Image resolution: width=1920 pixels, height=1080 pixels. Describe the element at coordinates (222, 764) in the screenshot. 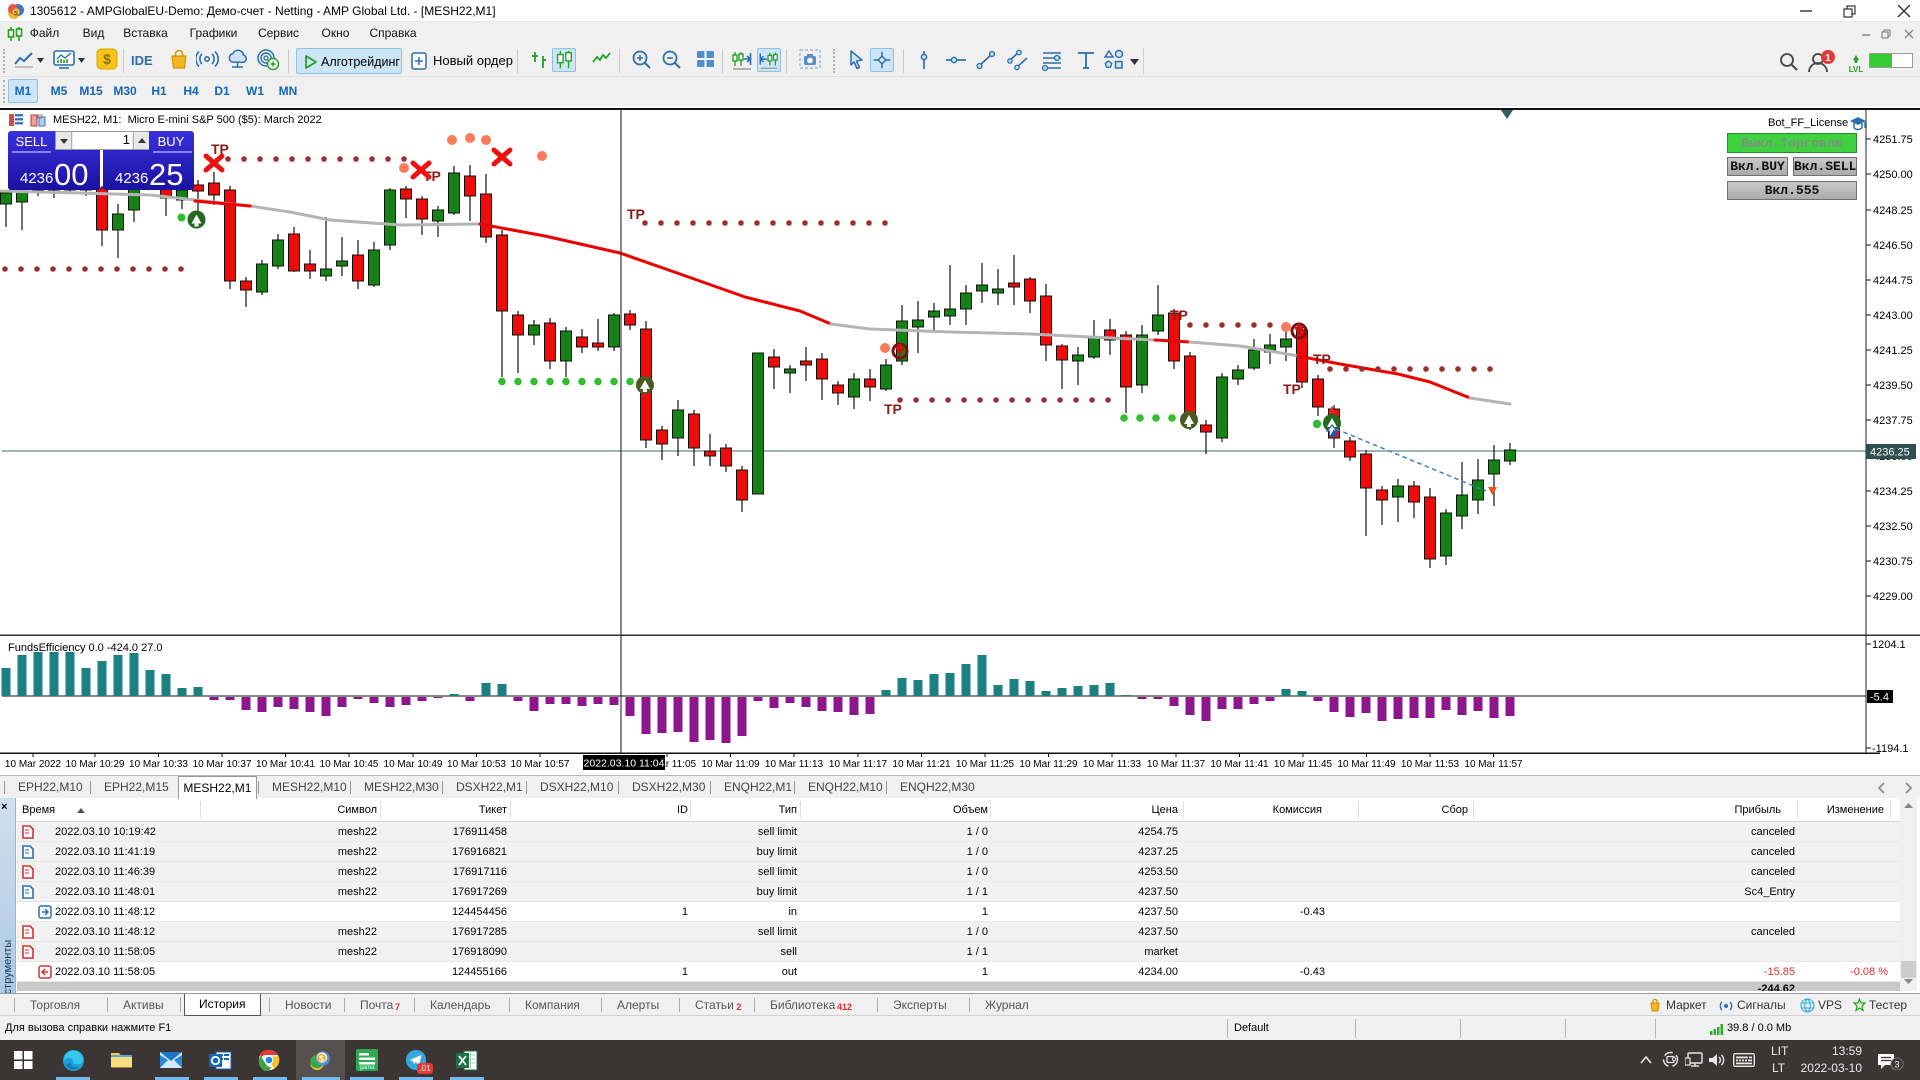

I see `svg-text: 10 Mar 10:37` at that location.